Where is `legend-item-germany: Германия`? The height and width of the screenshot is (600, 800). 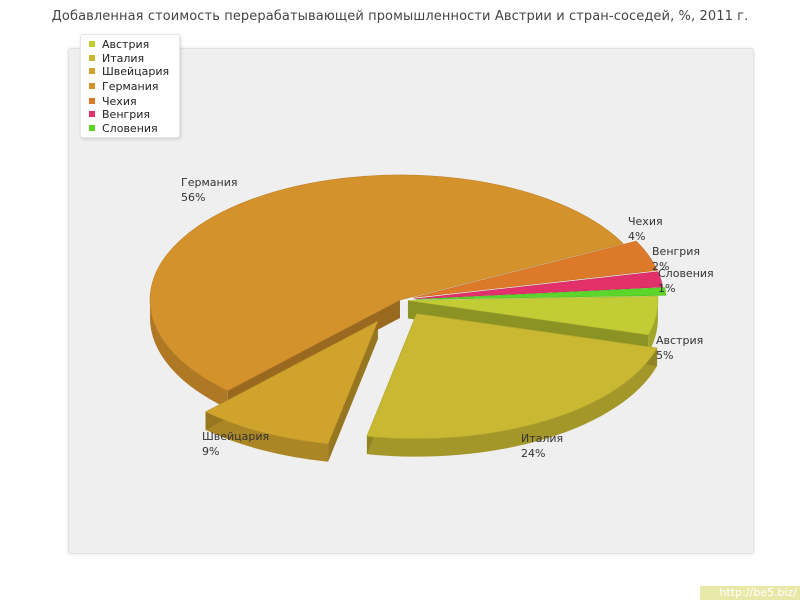
legend-item-germany: Германия is located at coordinates (123, 87).